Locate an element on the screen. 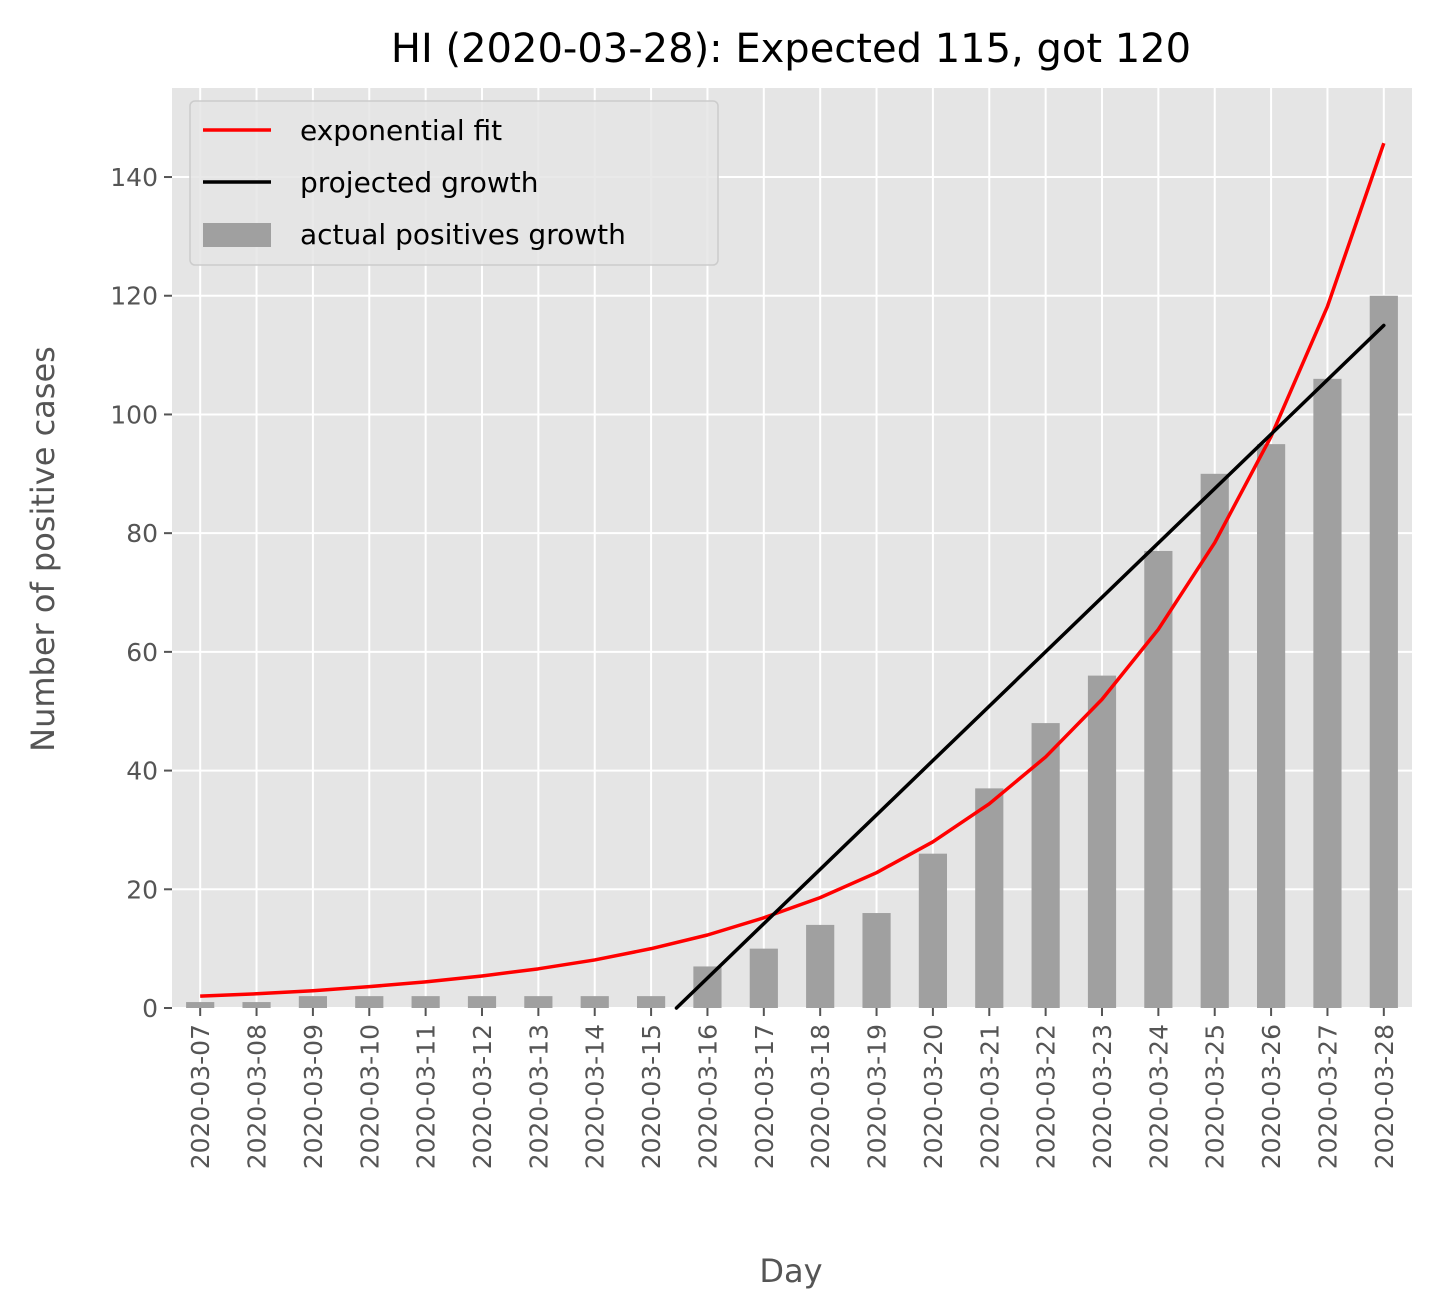  y-tick-label: 60 is located at coordinates (142, 652).